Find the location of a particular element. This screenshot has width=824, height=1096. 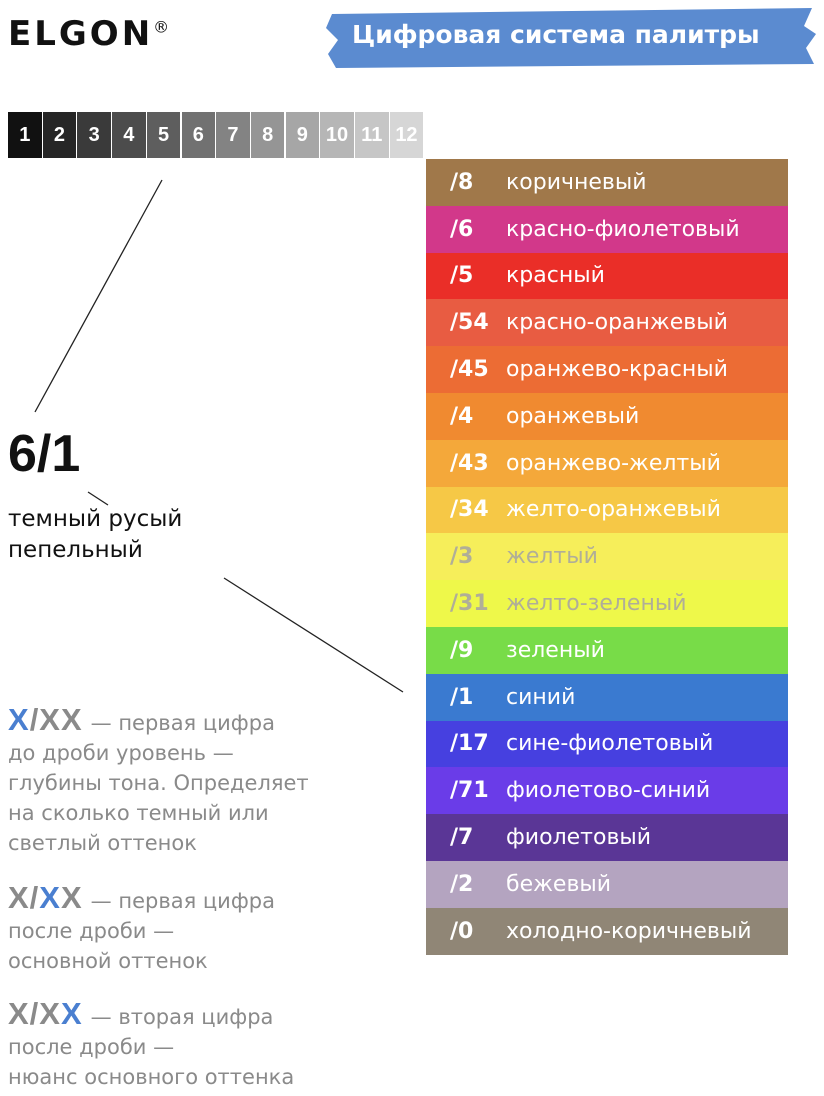

palette-name: красно-фиолетовый is located at coordinates (623, 229).